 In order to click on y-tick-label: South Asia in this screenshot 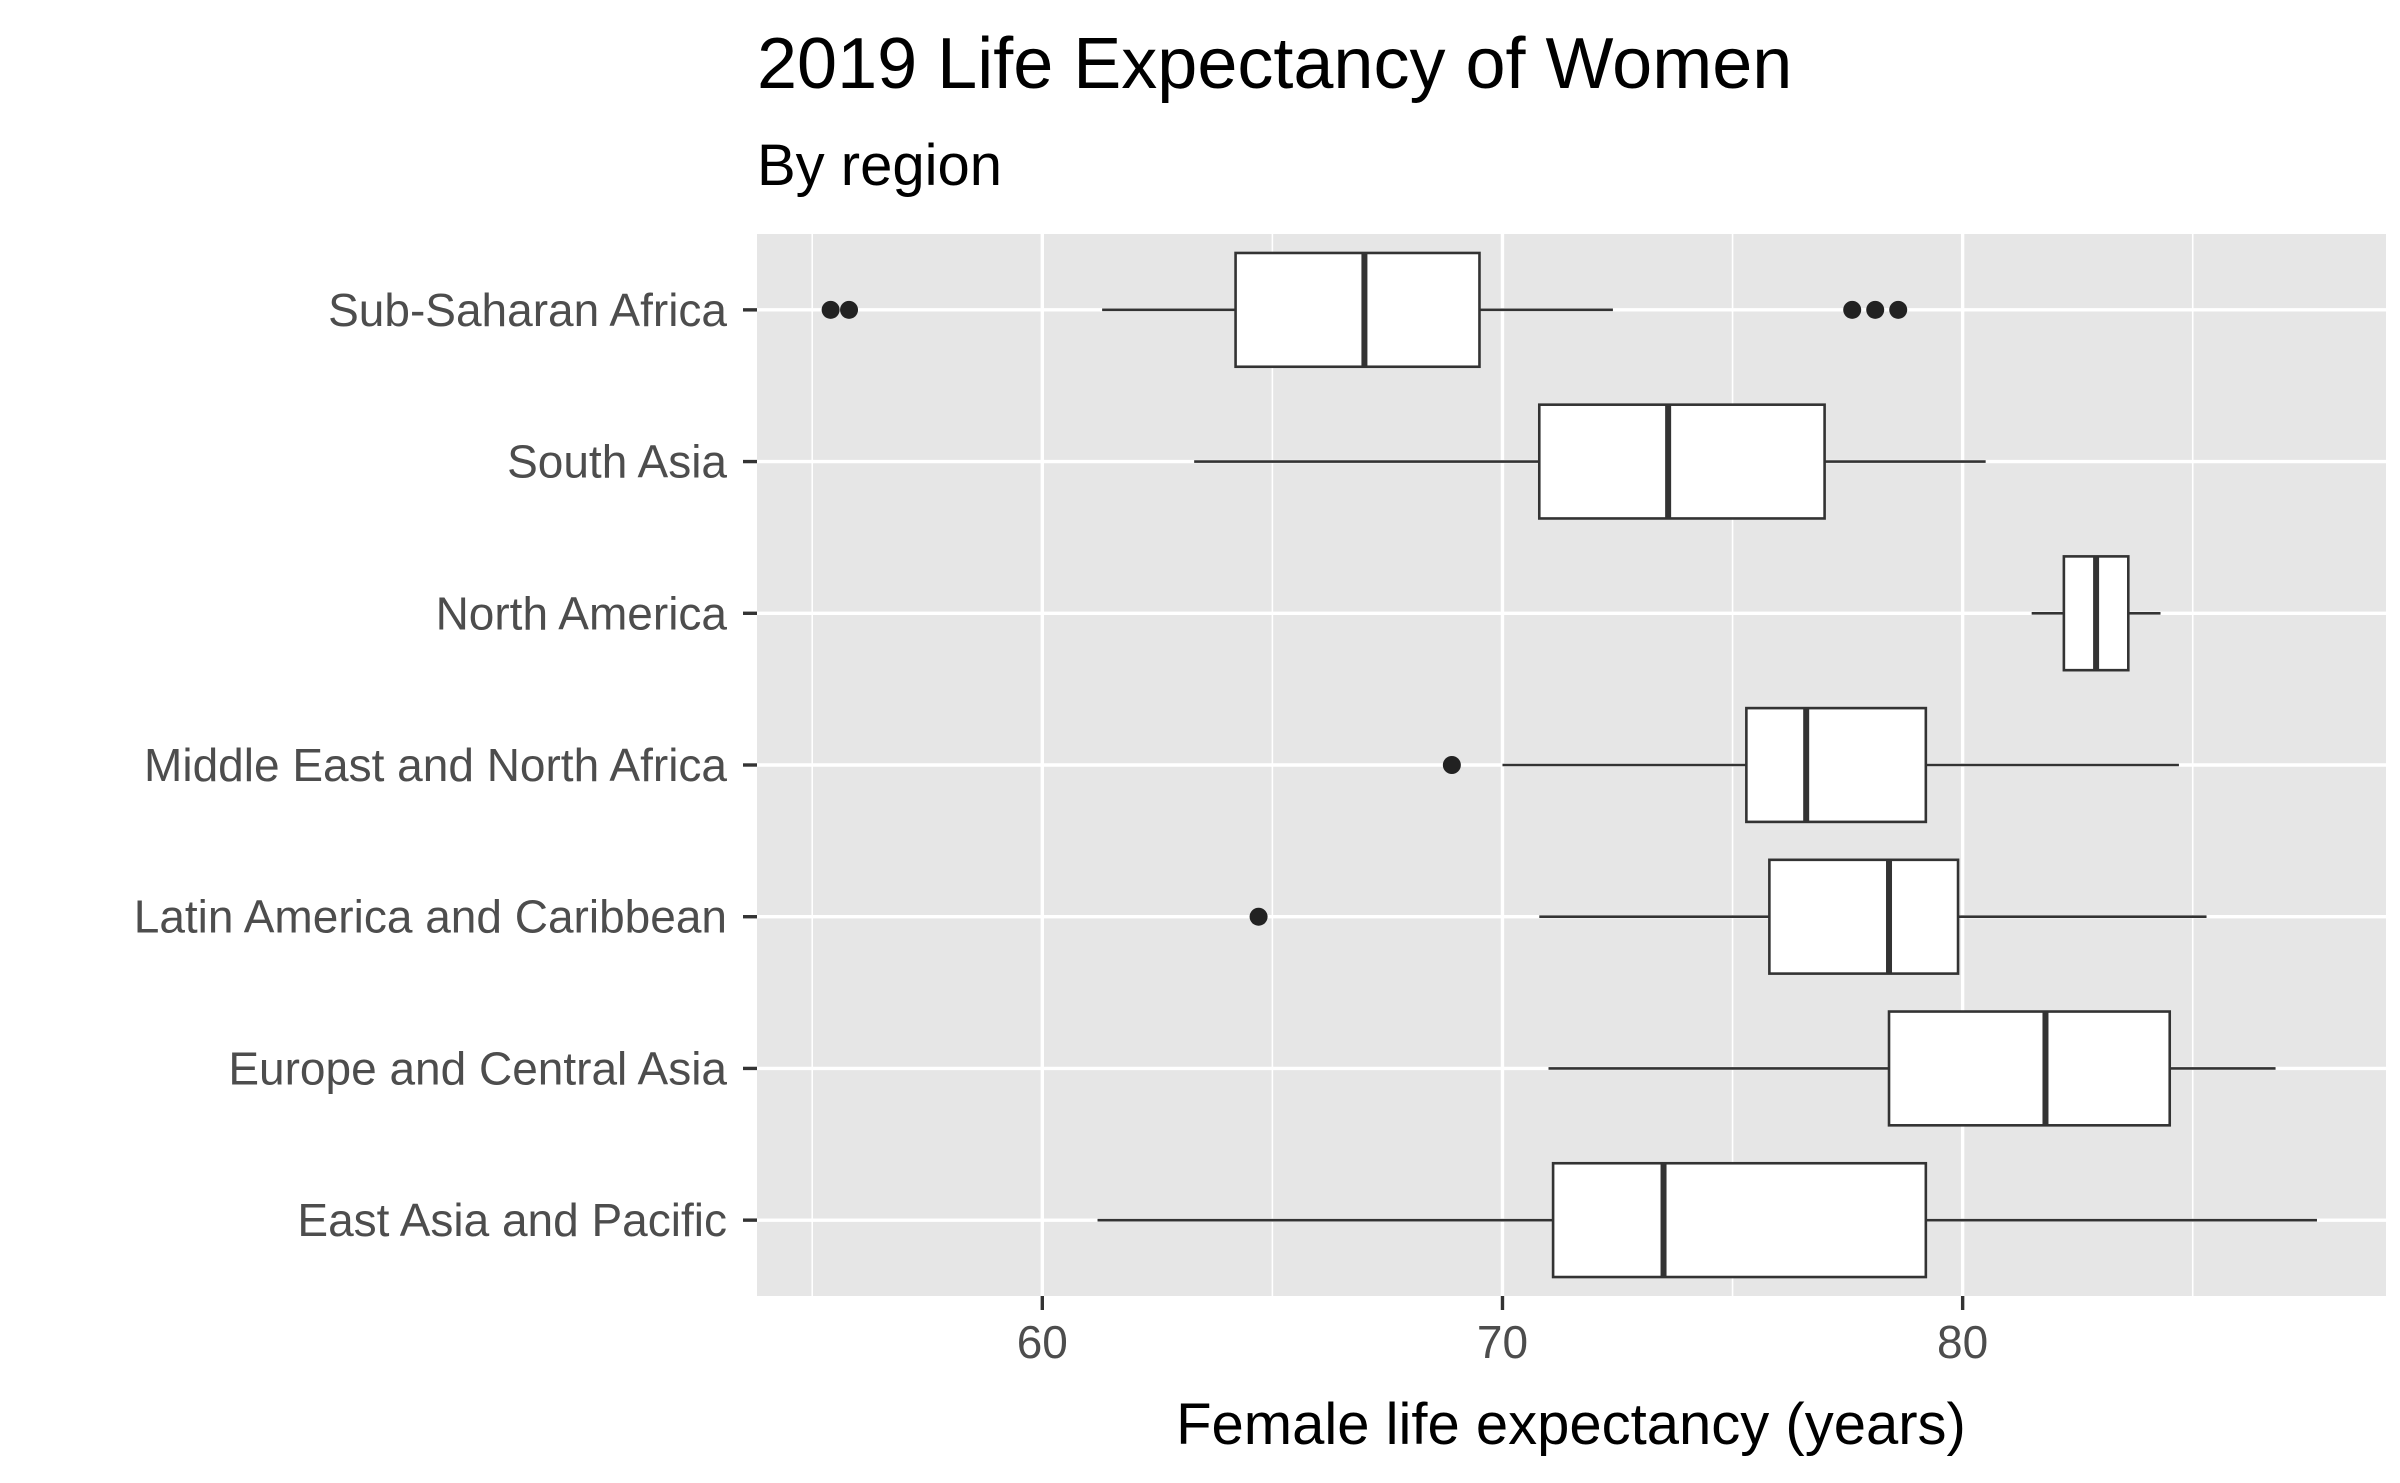, I will do `click(617, 462)`.